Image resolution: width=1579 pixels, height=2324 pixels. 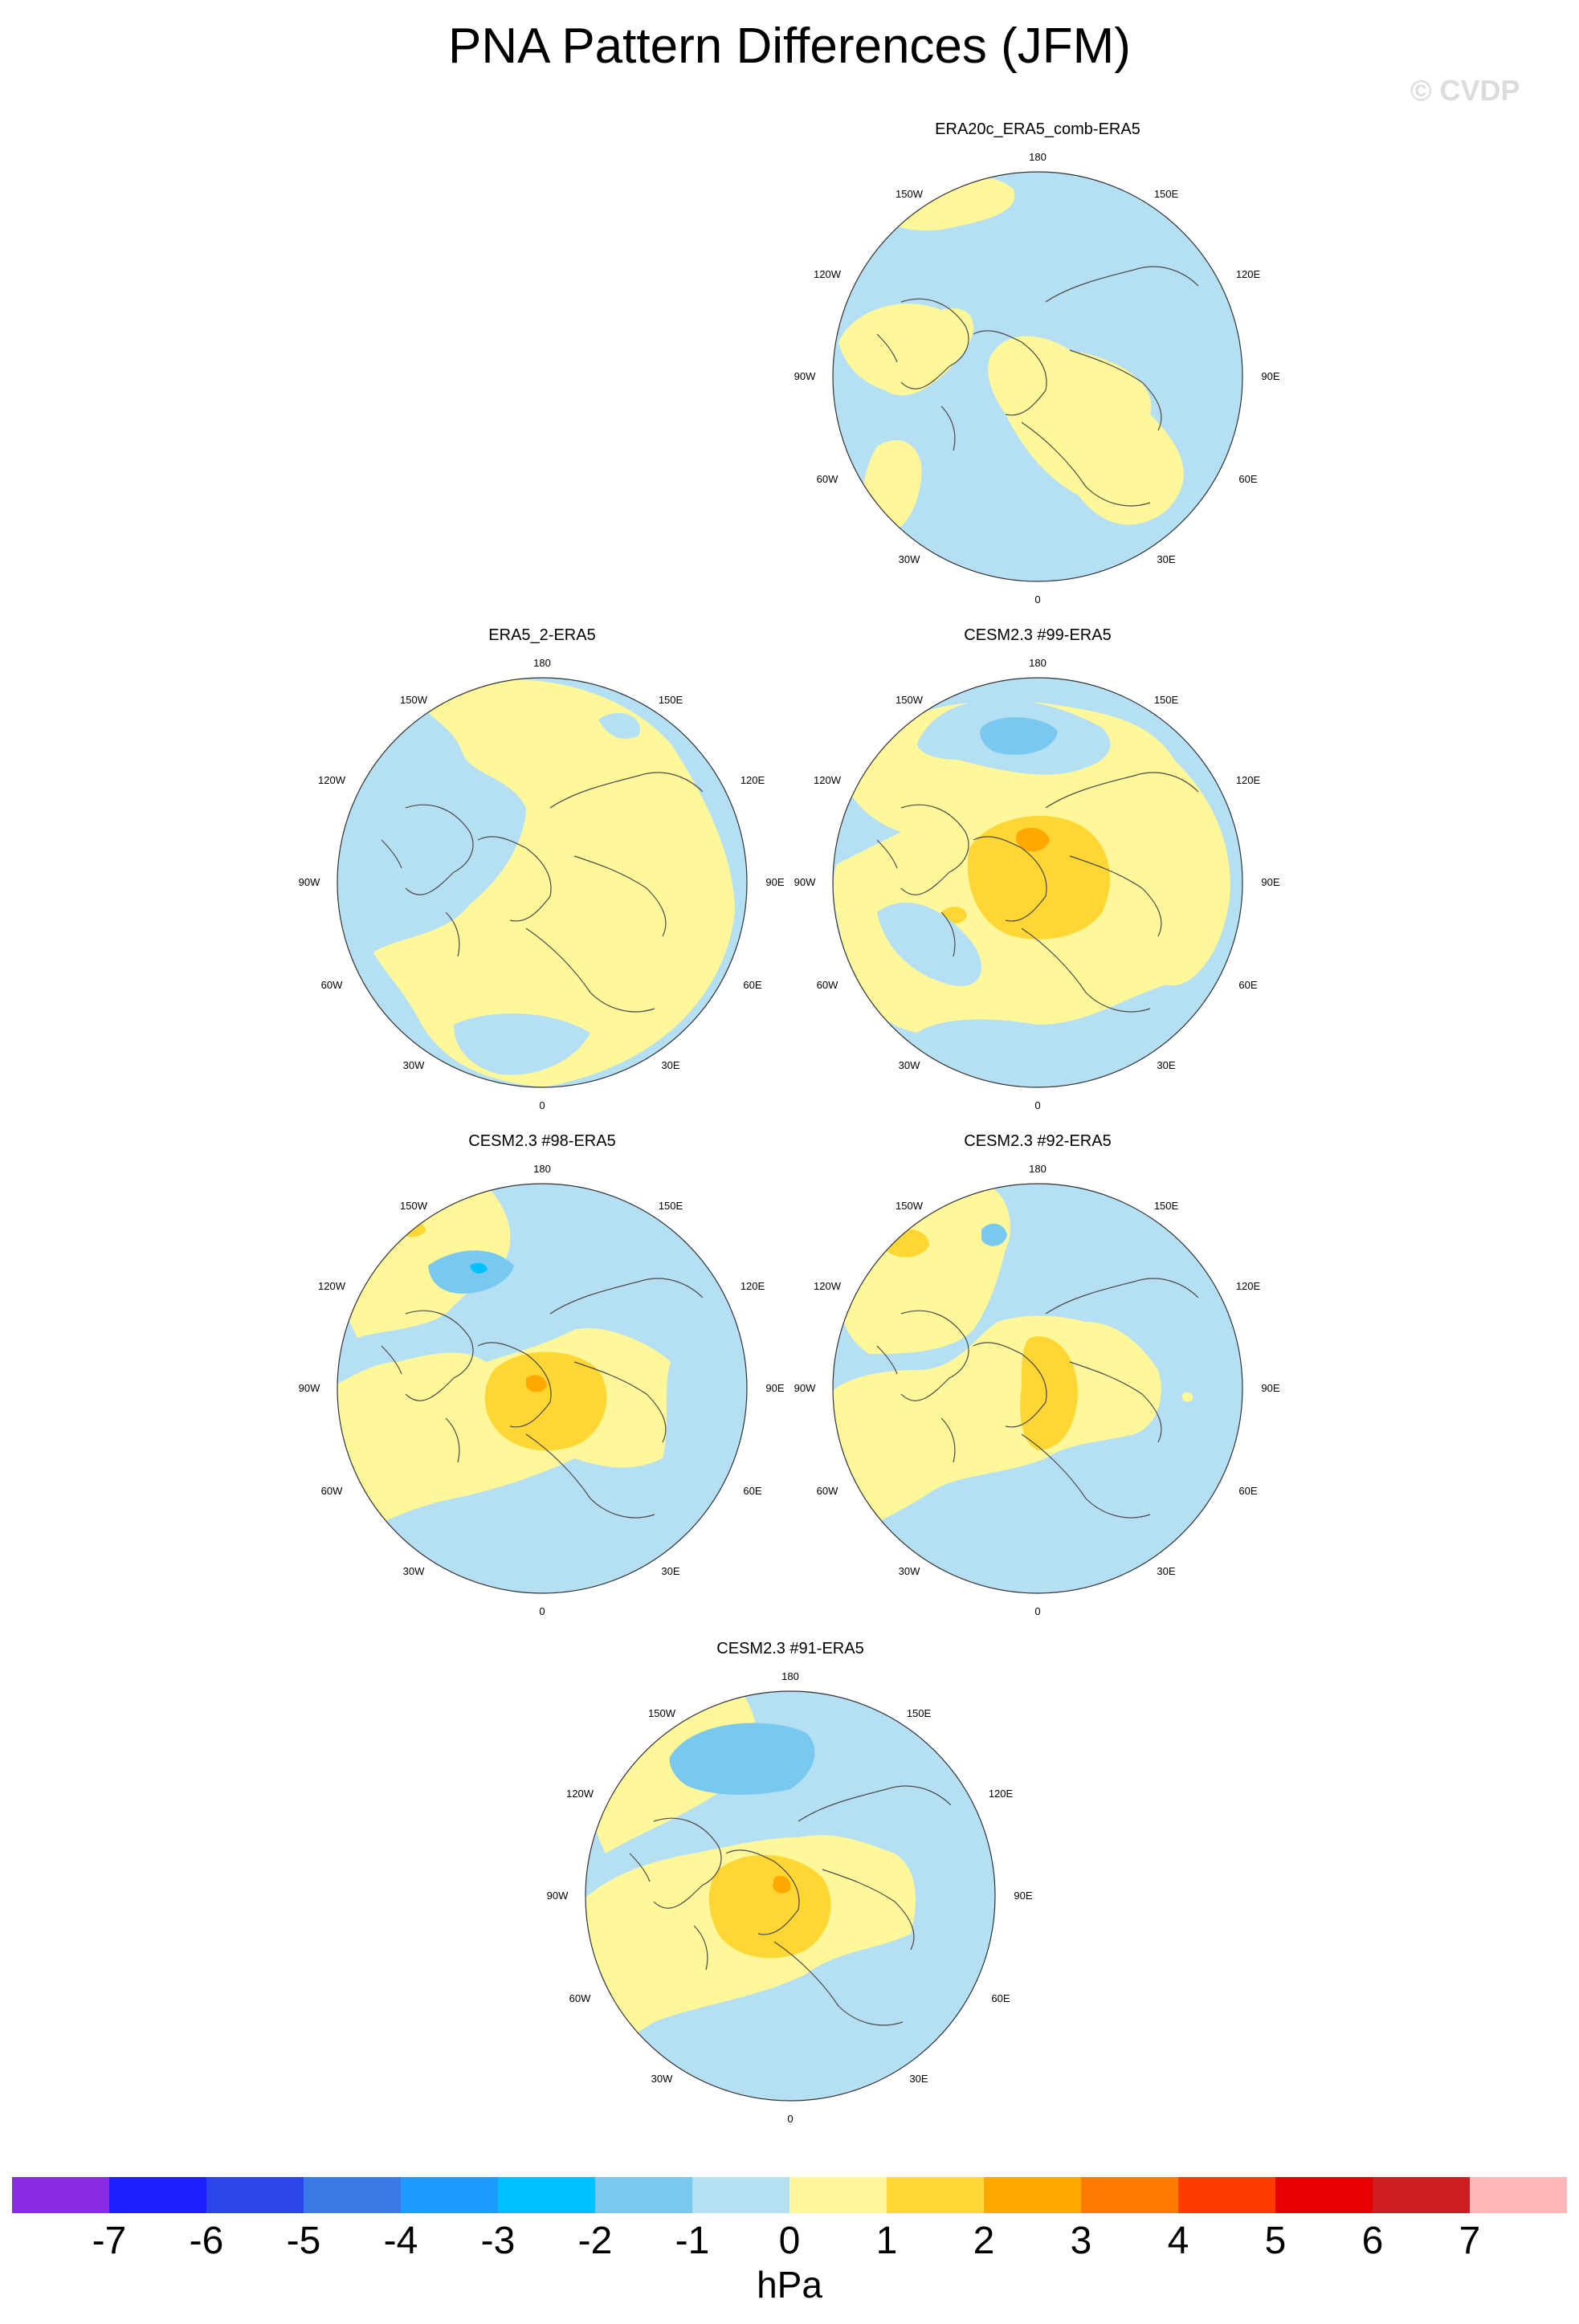 What do you see at coordinates (1372, 2241) in the screenshot?
I see `colorbar-tick-label: 6` at bounding box center [1372, 2241].